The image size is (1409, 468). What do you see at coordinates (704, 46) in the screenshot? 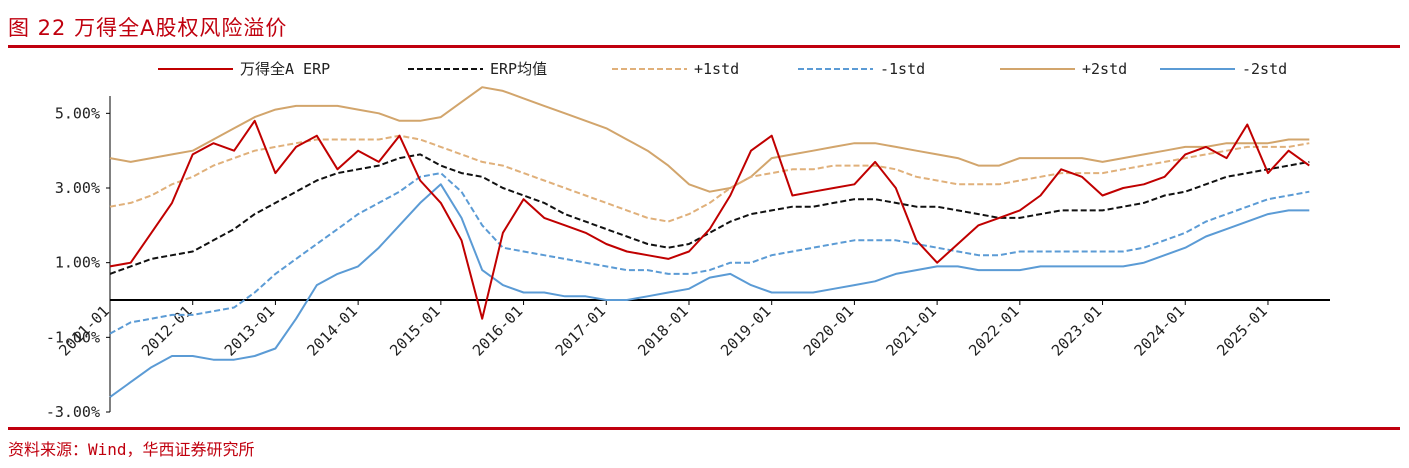
I see `title-rule` at bounding box center [704, 46].